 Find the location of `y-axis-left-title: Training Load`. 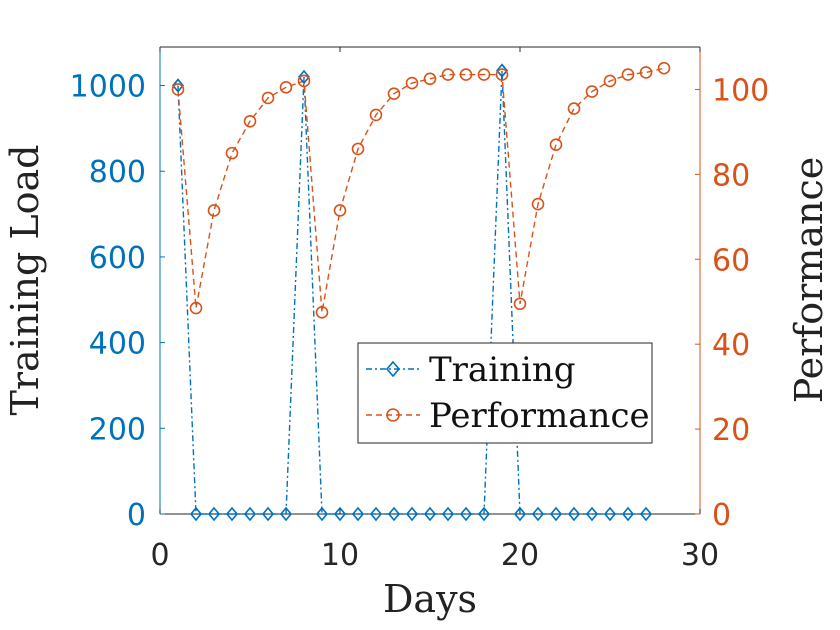

y-axis-left-title: Training Load is located at coordinates (25, 280).